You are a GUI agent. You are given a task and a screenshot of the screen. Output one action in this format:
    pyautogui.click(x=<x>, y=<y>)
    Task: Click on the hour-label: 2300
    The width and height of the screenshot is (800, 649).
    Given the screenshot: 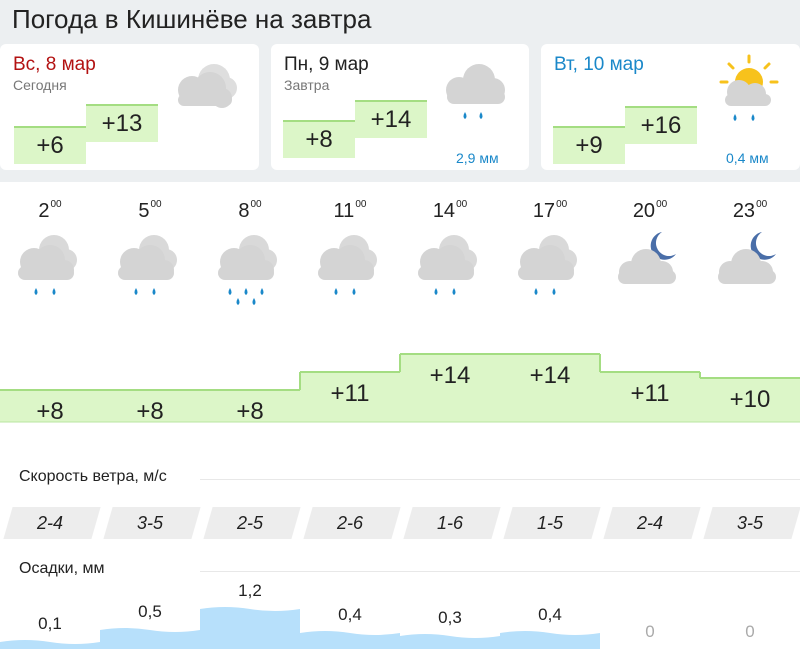 What is the action you would take?
    pyautogui.click(x=750, y=211)
    